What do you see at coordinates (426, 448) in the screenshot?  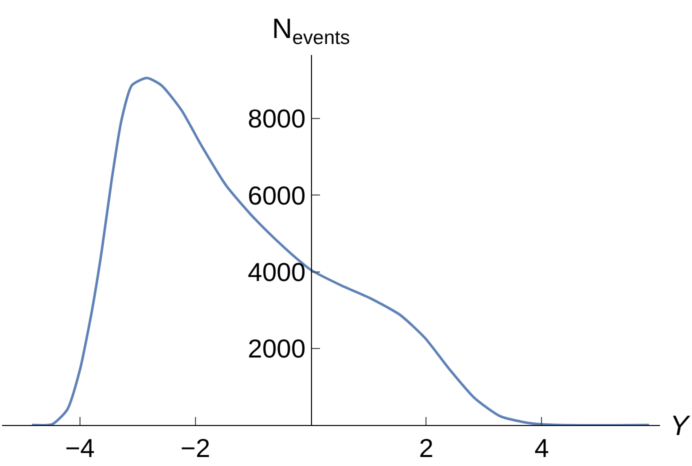 I see `x-tick-label: 2` at bounding box center [426, 448].